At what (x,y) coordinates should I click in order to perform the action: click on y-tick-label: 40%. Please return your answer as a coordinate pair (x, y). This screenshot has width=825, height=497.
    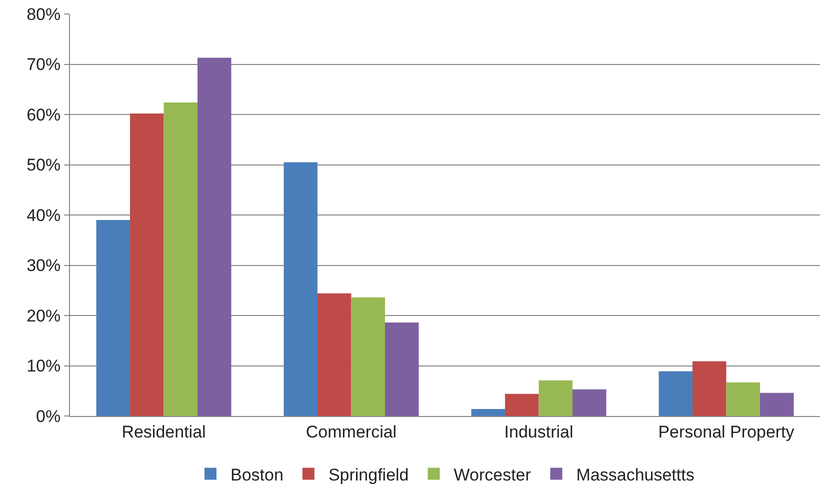
    Looking at the image, I should click on (43, 215).